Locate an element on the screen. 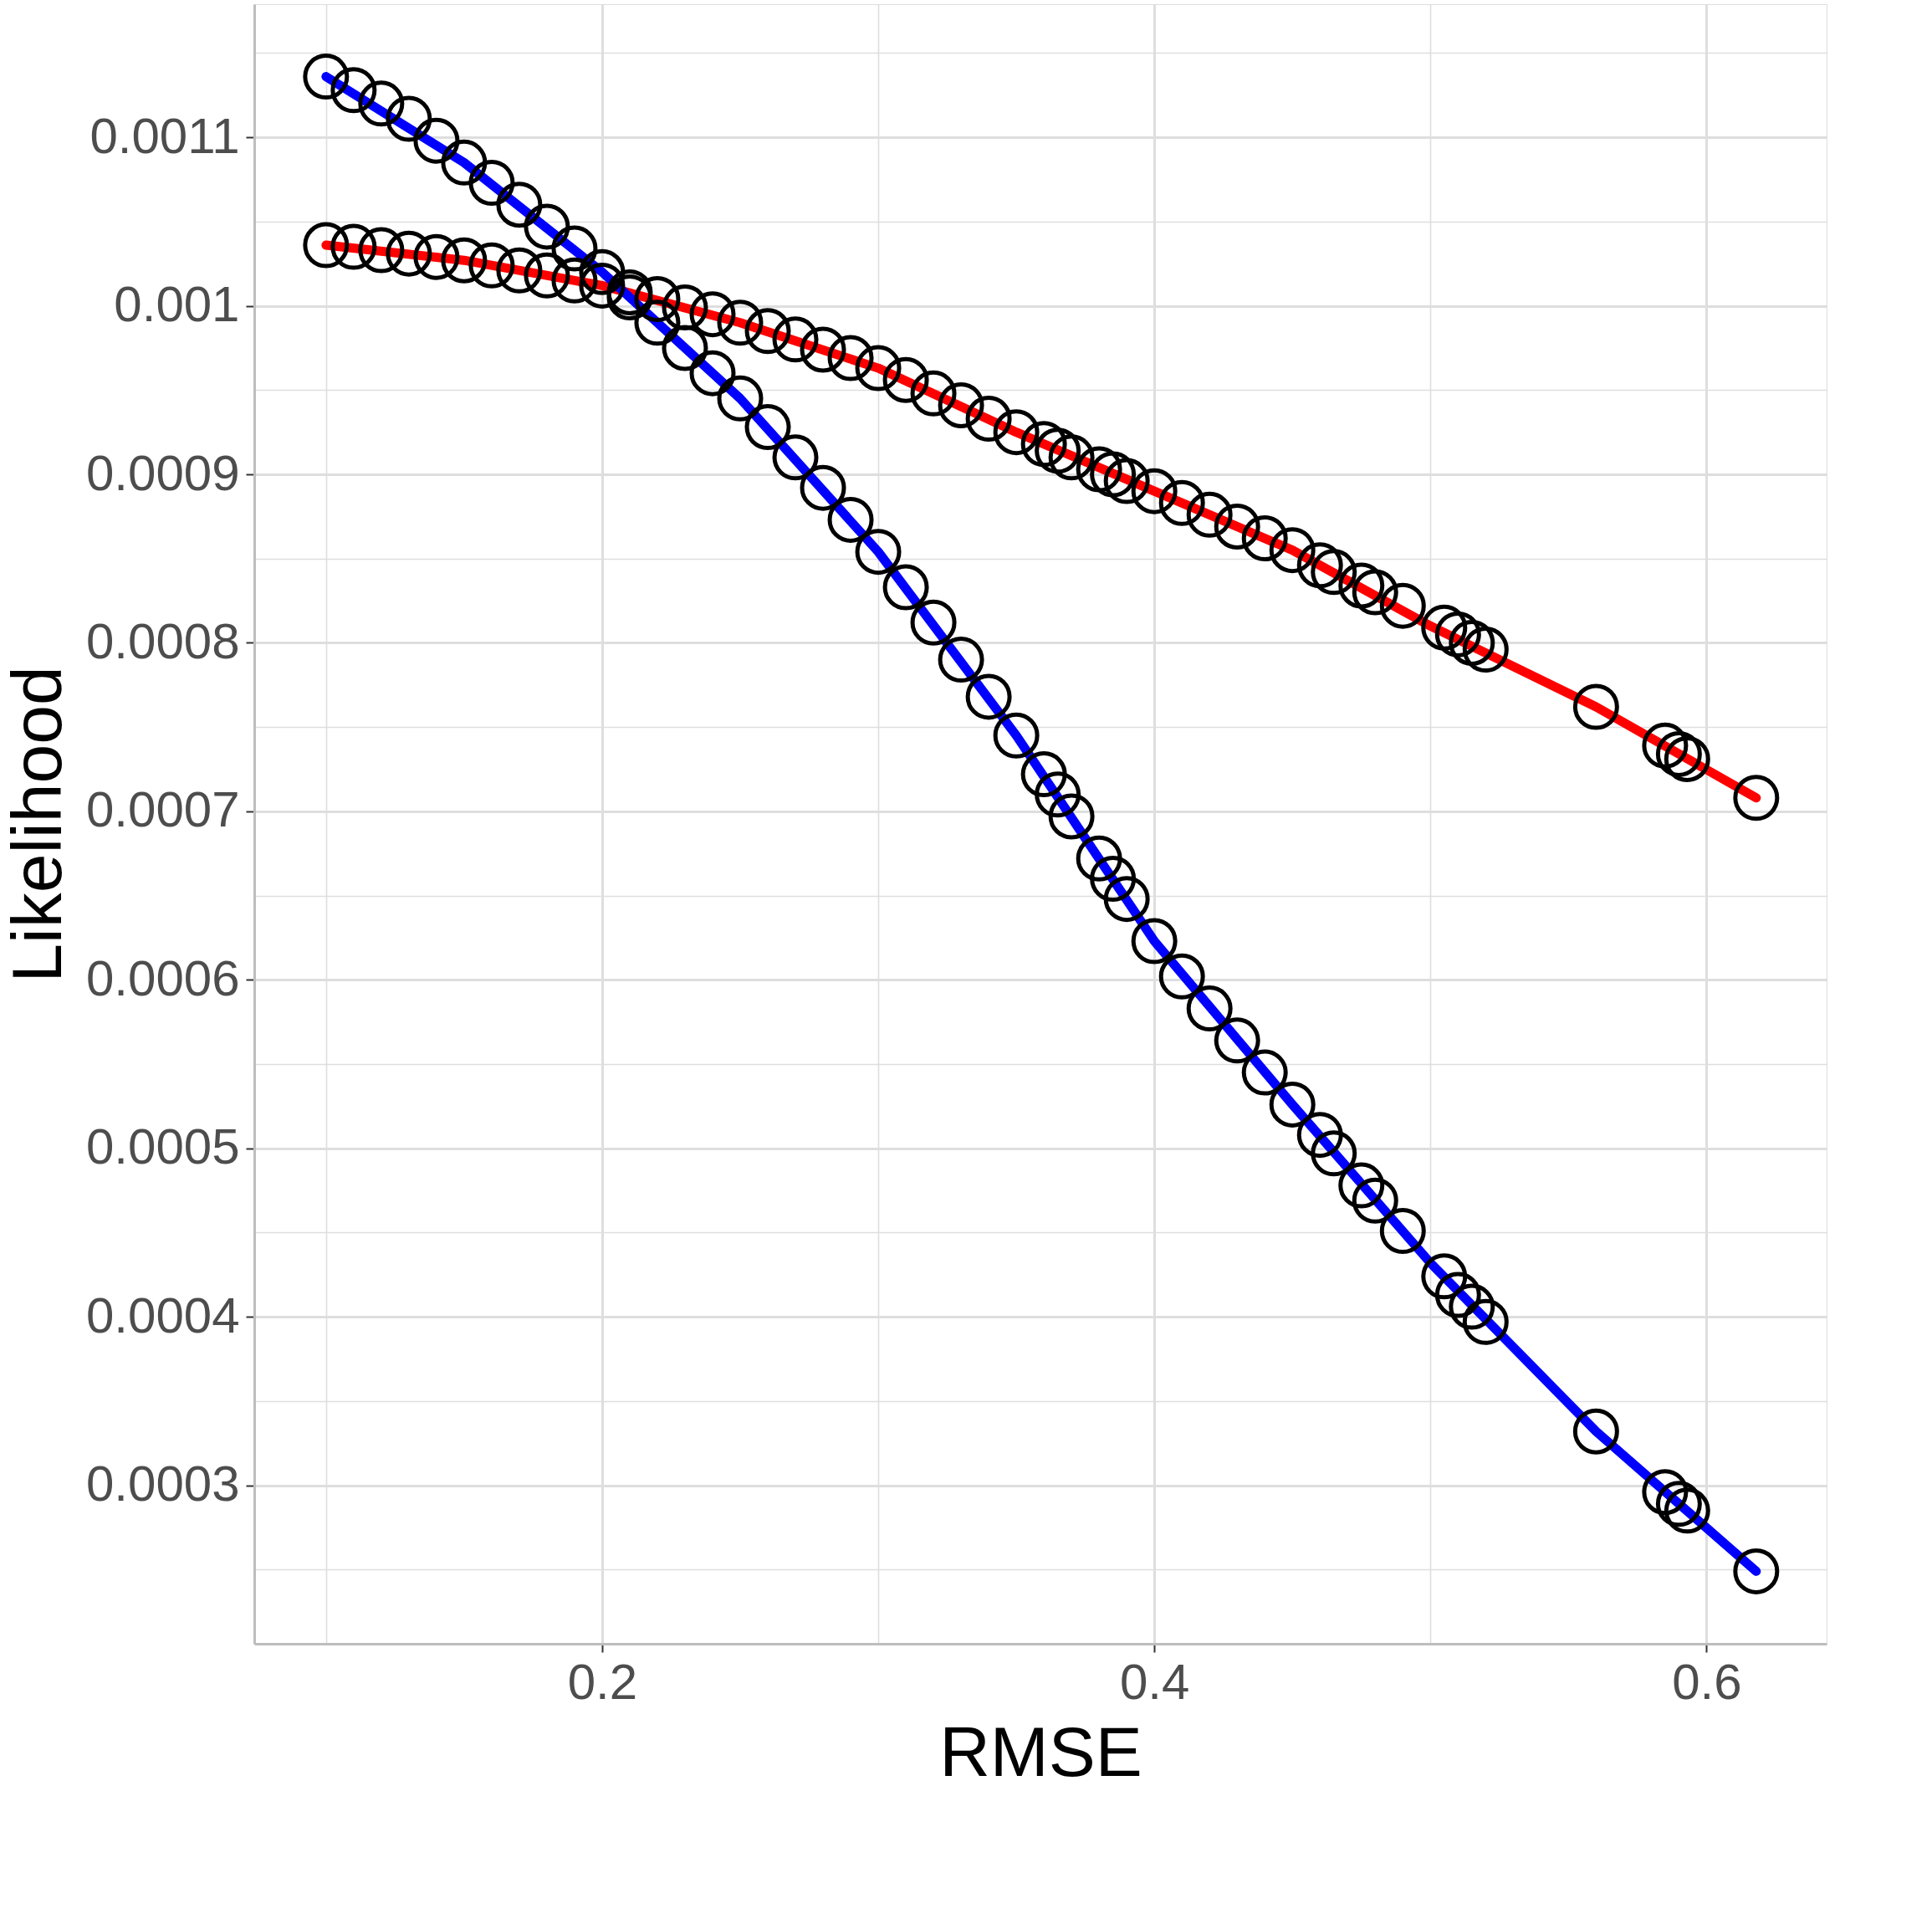 The image size is (1932, 1924). y-tick-label: 0.0009 is located at coordinates (162, 472).